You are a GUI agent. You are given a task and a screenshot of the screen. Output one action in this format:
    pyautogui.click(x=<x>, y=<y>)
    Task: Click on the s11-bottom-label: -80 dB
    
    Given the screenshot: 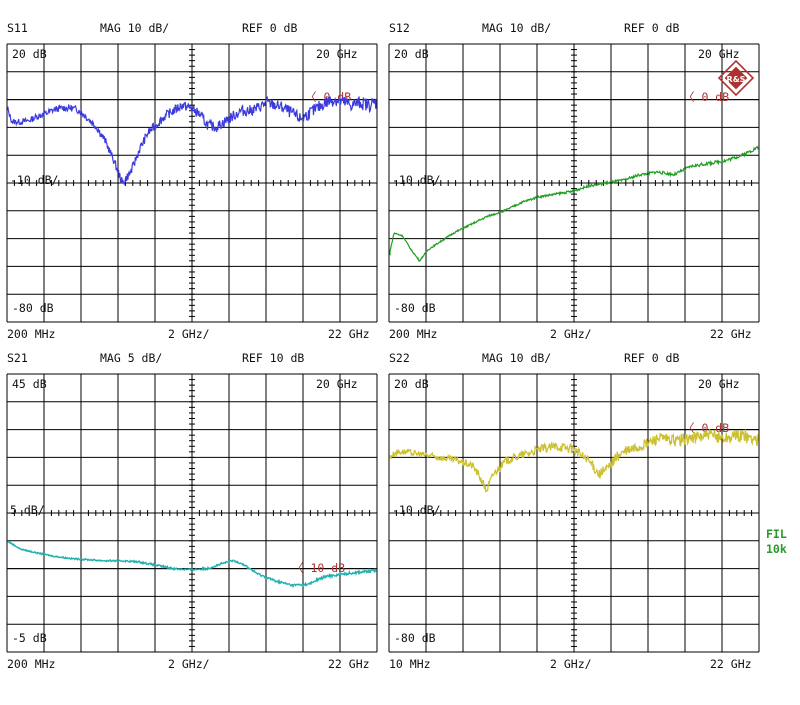 What is the action you would take?
    pyautogui.click(x=33, y=308)
    